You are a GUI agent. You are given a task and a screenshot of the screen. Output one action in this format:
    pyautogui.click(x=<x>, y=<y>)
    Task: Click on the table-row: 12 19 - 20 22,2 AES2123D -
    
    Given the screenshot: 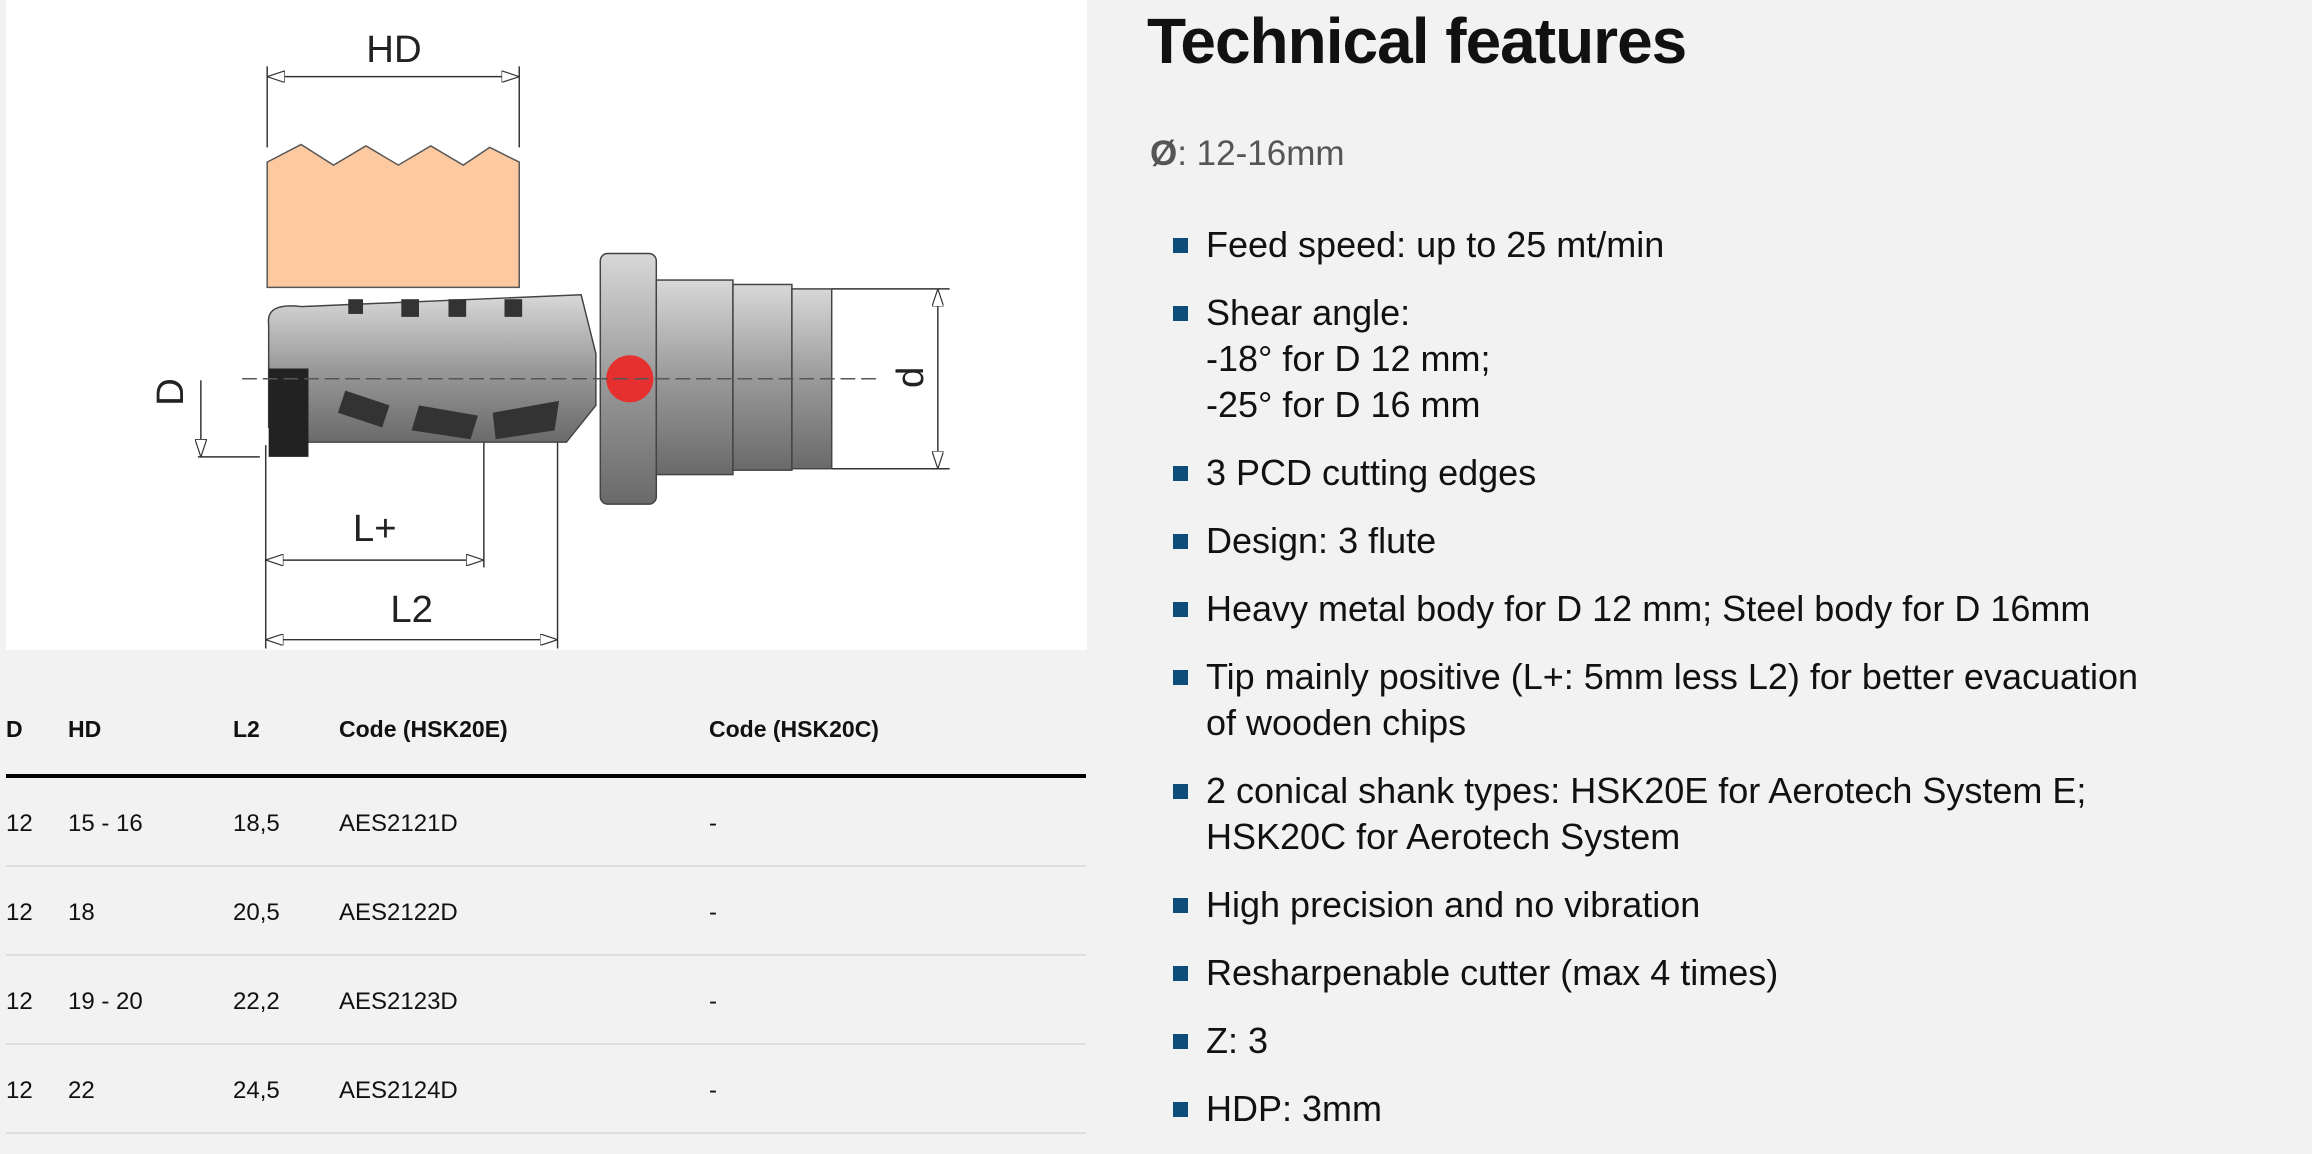 What is the action you would take?
    pyautogui.click(x=546, y=1000)
    